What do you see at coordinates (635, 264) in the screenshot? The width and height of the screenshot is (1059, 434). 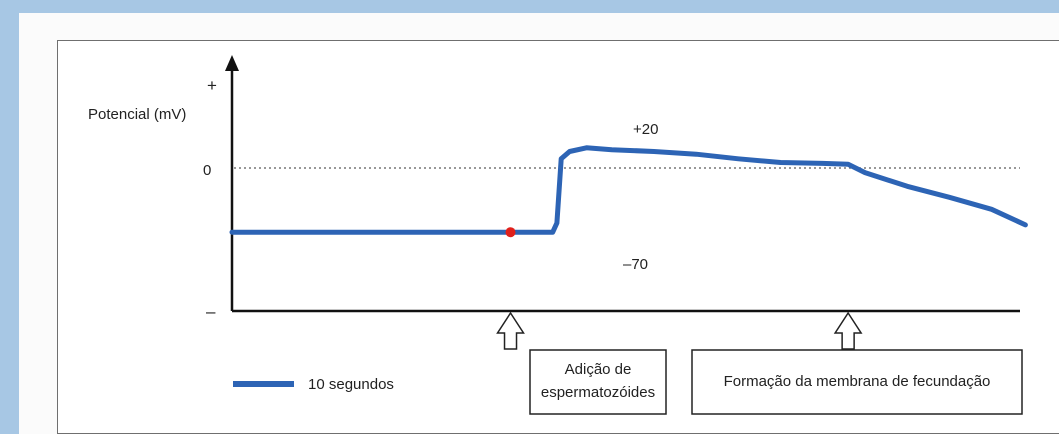 I see `value-label-minus70: –70` at bounding box center [635, 264].